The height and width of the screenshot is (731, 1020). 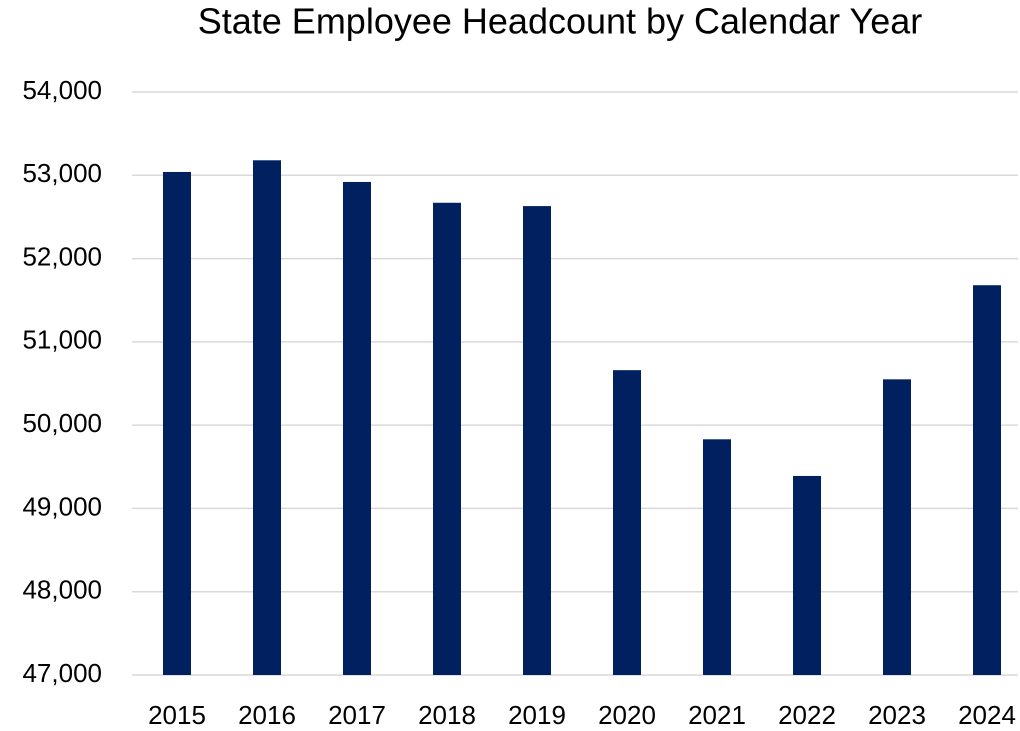 What do you see at coordinates (537, 715) in the screenshot?
I see `x-tick-label: 2019` at bounding box center [537, 715].